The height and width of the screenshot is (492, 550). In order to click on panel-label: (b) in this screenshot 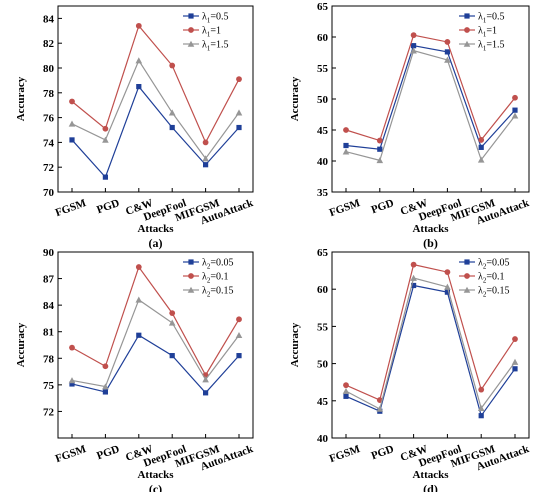, I will do `click(430, 243)`.